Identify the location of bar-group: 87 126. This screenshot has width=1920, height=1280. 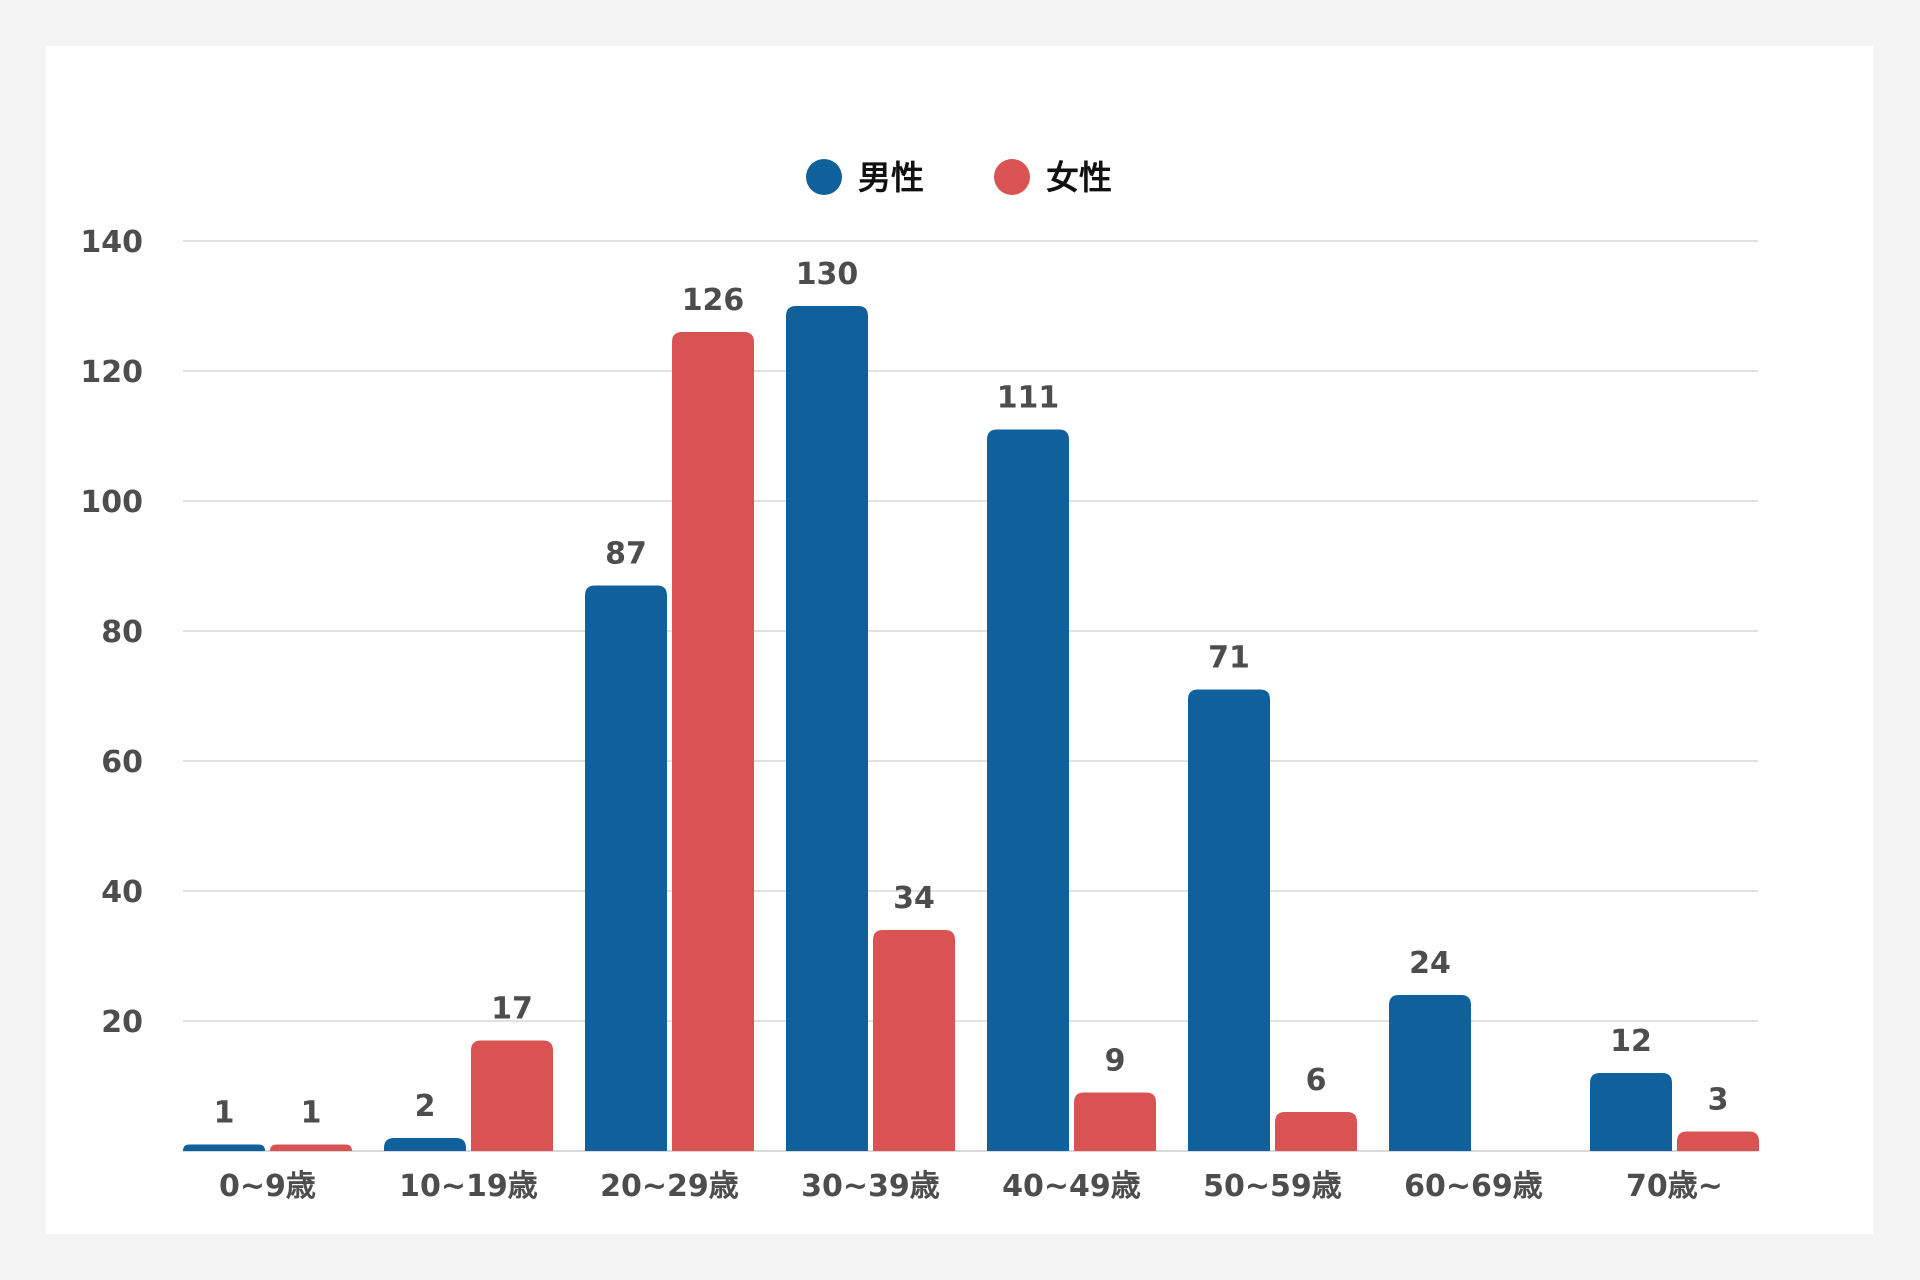
(669, 717).